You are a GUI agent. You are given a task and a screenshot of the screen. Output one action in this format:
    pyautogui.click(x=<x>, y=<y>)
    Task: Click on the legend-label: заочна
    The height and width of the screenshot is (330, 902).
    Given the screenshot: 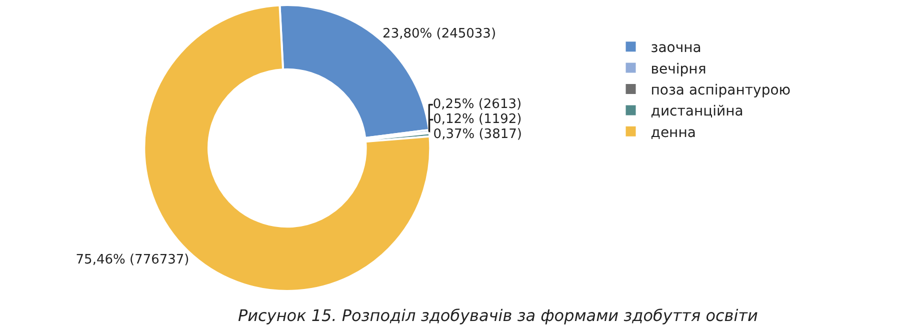 What is the action you would take?
    pyautogui.click(x=676, y=48)
    